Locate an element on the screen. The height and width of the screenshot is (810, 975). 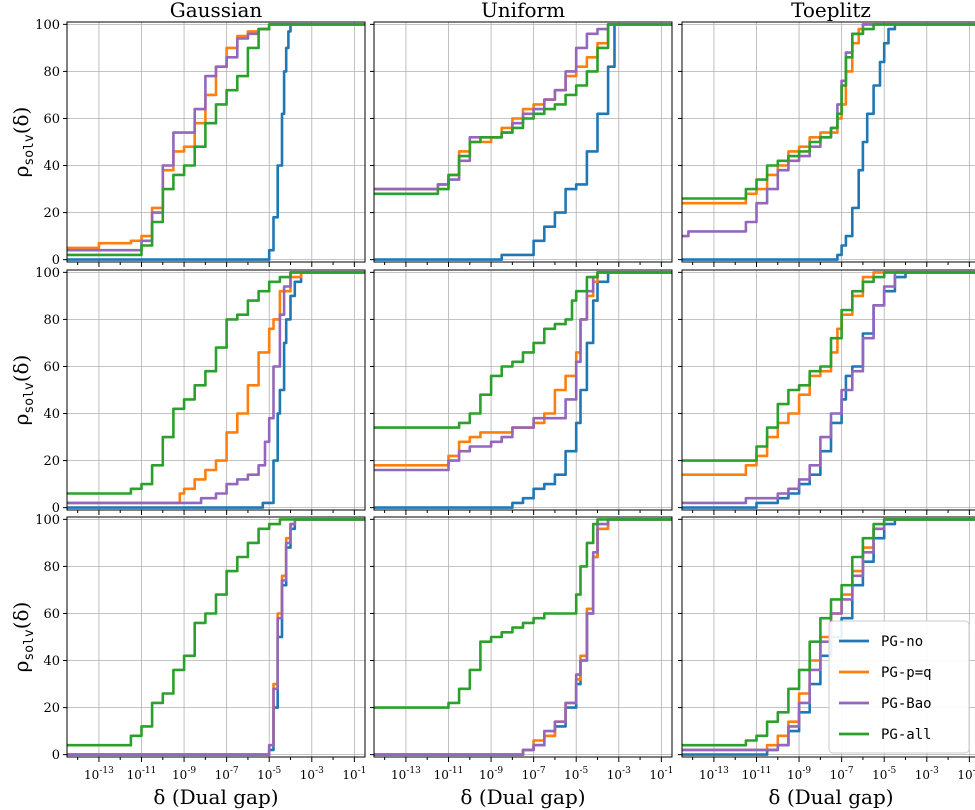
legend-label: PG-Bao is located at coordinates (906, 704).